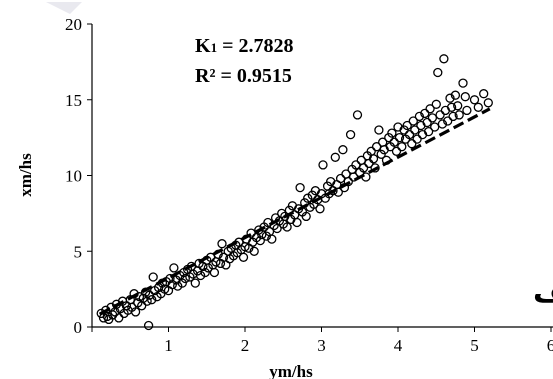 This screenshot has height=379, width=553. I want to click on k1-subscript: 1, so click(214, 47).